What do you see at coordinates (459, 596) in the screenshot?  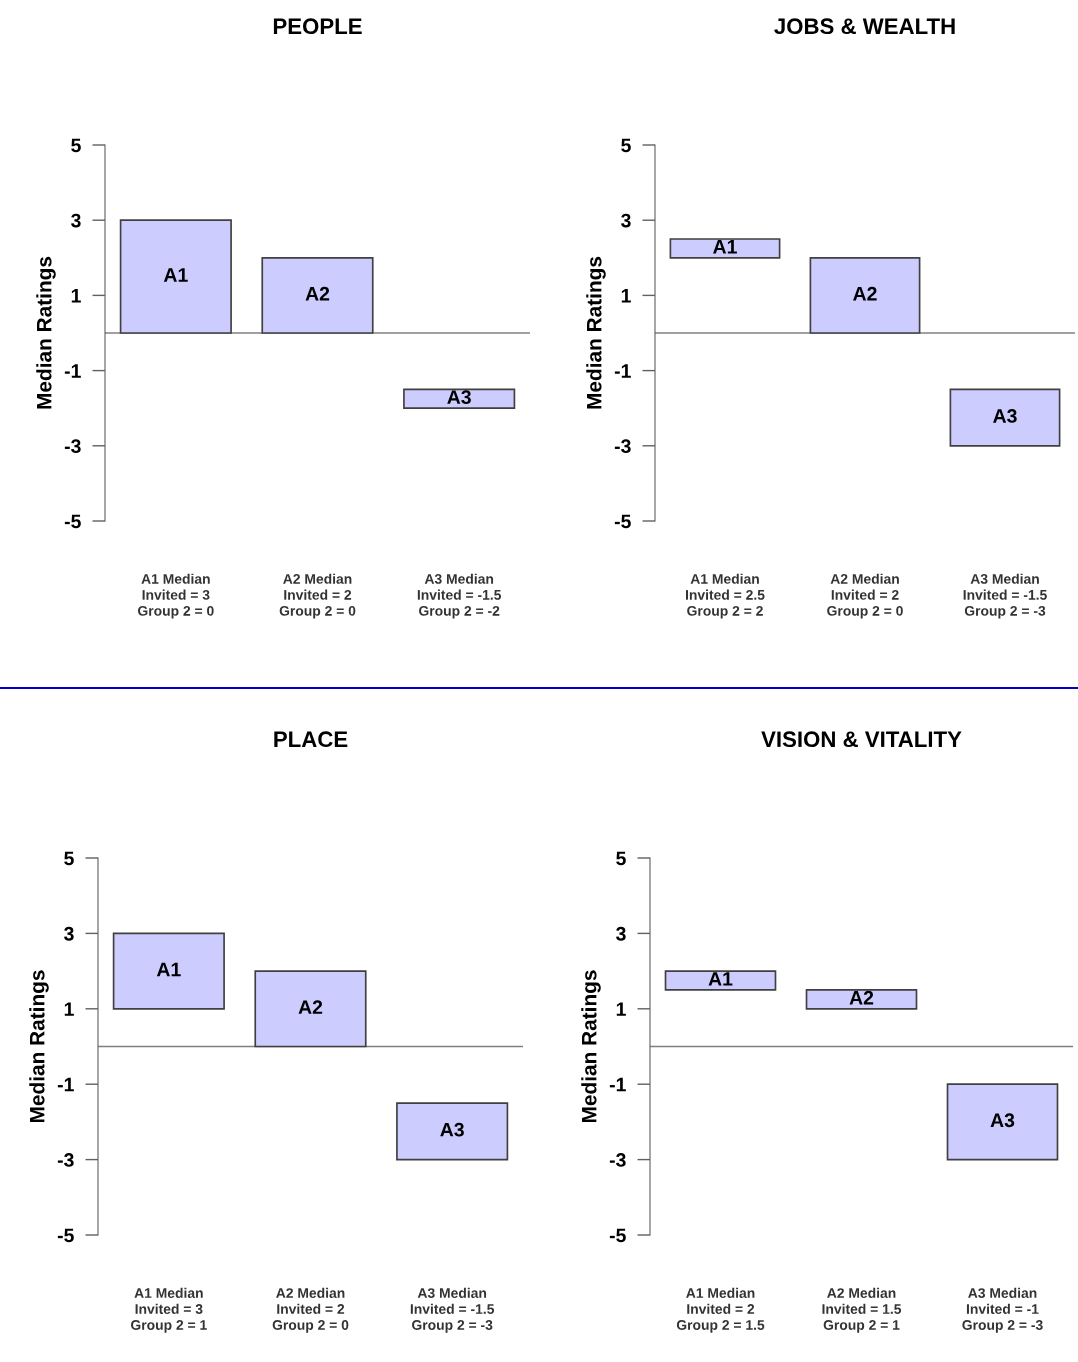 I see `text: A3 Median Invited = -1.5 Group 2 = -2` at bounding box center [459, 596].